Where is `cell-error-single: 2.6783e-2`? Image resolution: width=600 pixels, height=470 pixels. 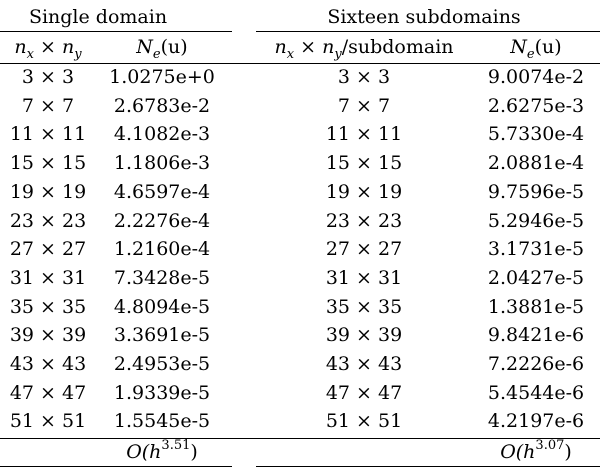
cell-error-single: 2.6783e-2 is located at coordinates (162, 105).